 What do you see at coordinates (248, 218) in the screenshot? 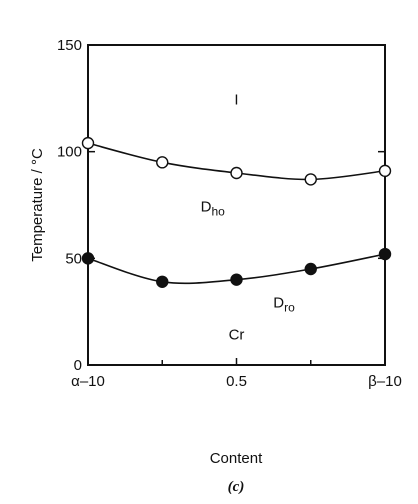
I see `phase-region-labels: I Dho Dro Cr` at bounding box center [248, 218].